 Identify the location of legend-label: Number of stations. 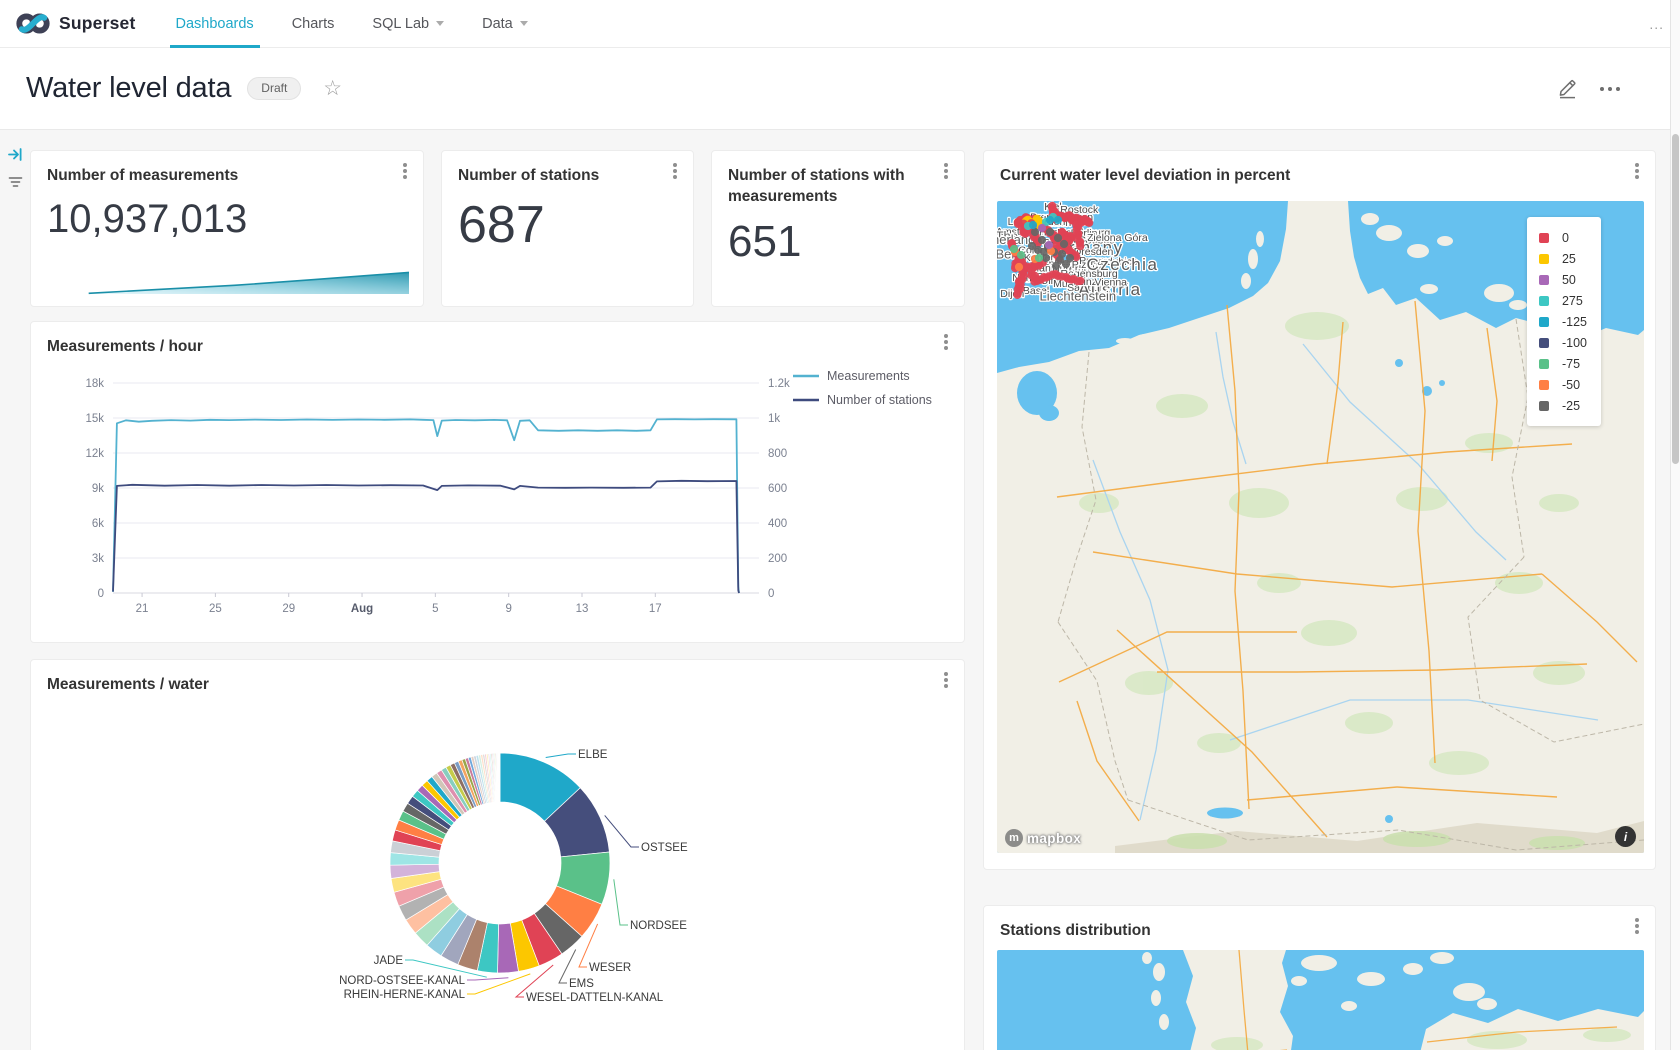
(879, 400).